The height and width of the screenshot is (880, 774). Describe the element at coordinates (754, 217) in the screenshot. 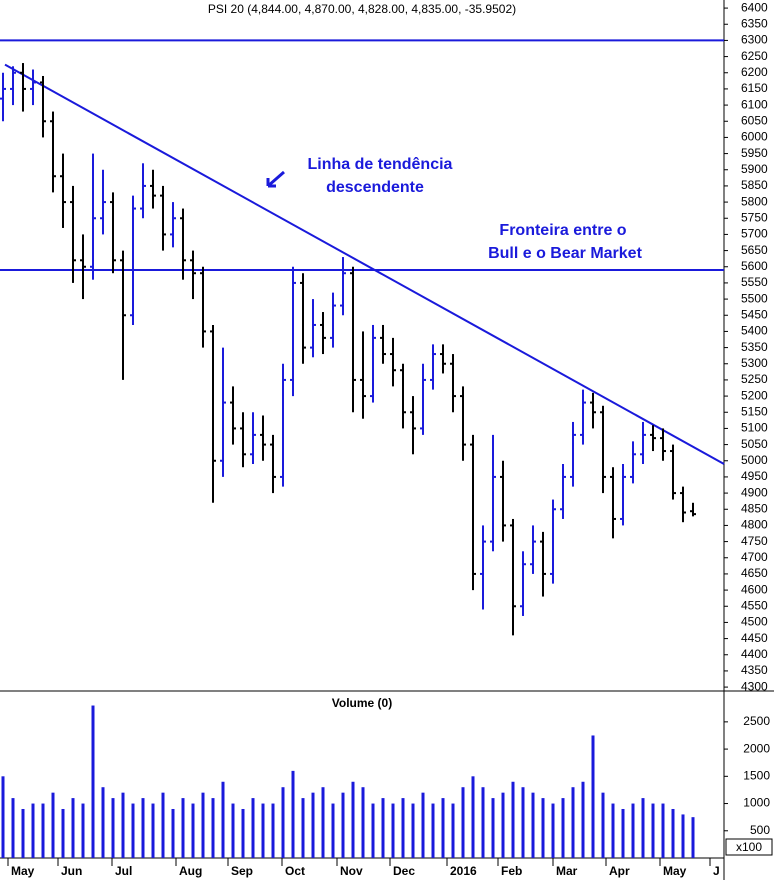

I see `y-tick-label: 5750` at that location.